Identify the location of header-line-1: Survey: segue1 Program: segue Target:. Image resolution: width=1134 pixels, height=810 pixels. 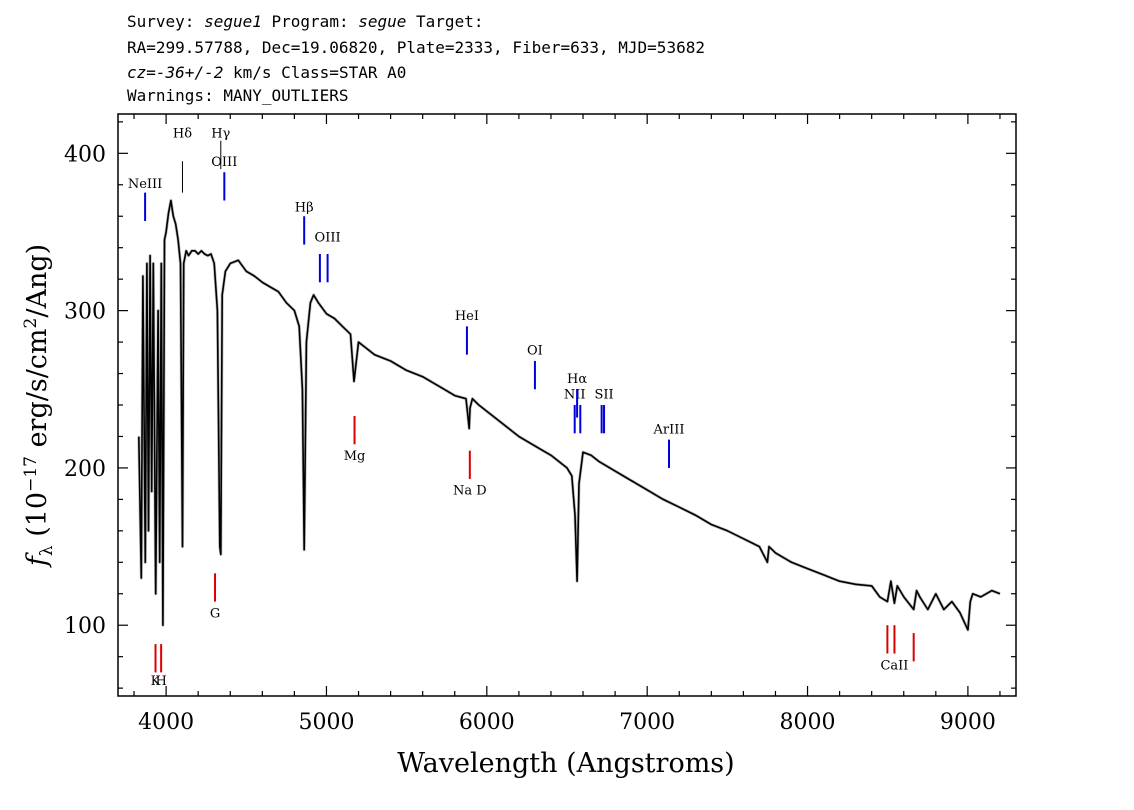
(305, 22).